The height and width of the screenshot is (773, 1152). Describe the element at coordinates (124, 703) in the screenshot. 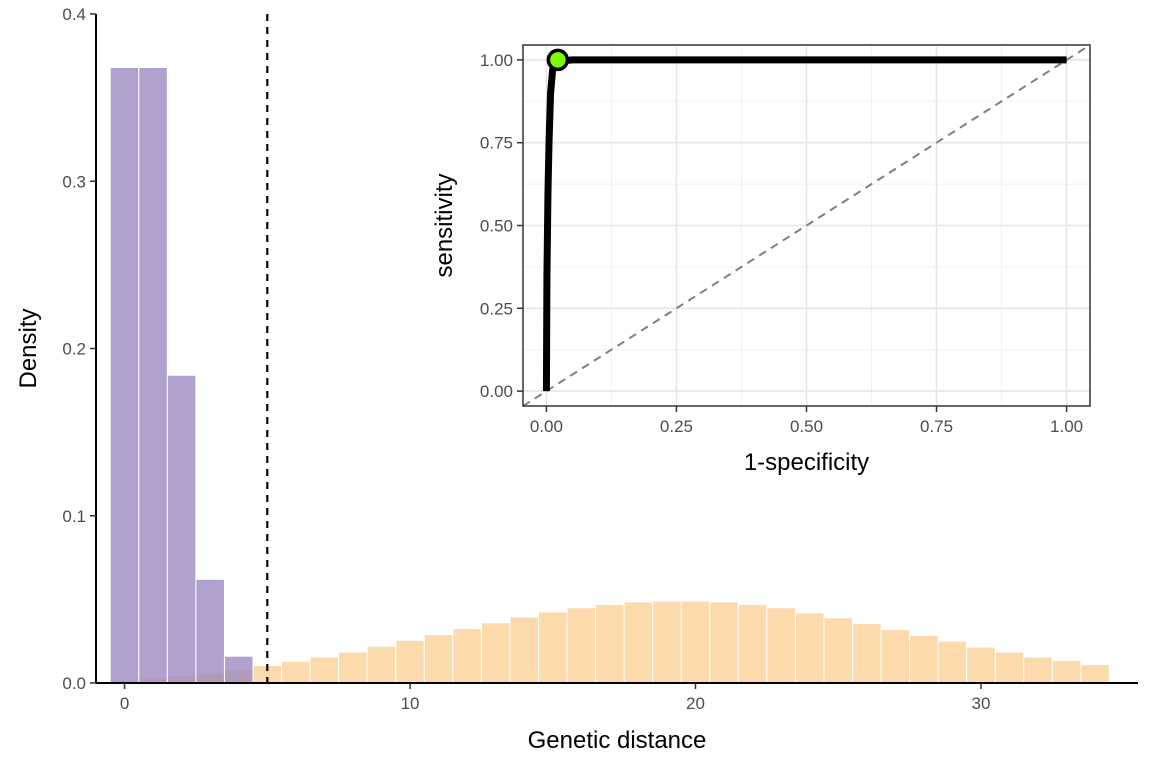

I see `x-tick-label: 0` at that location.